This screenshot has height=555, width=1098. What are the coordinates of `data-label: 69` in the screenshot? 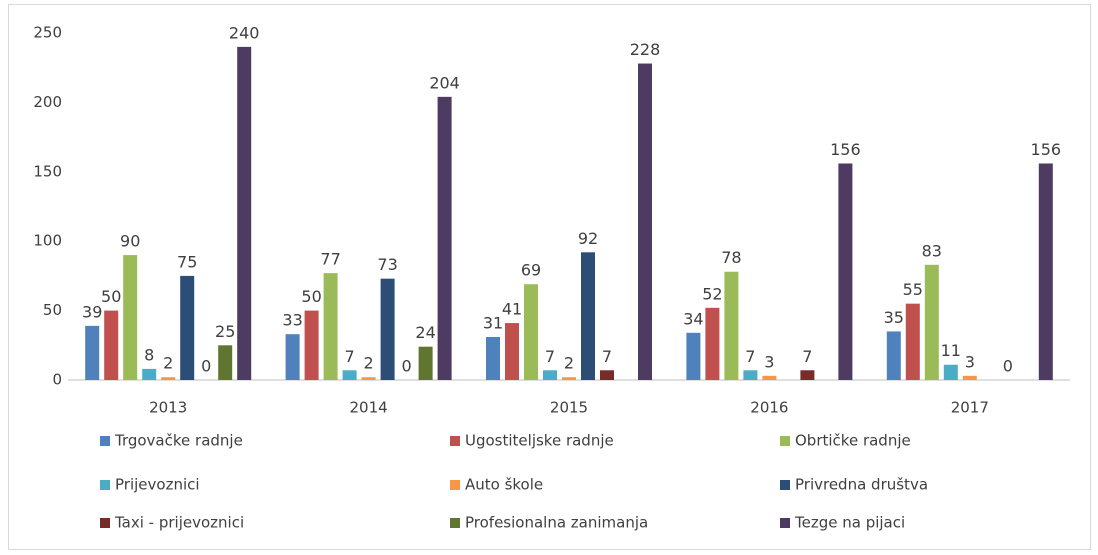 It's located at (531, 270).